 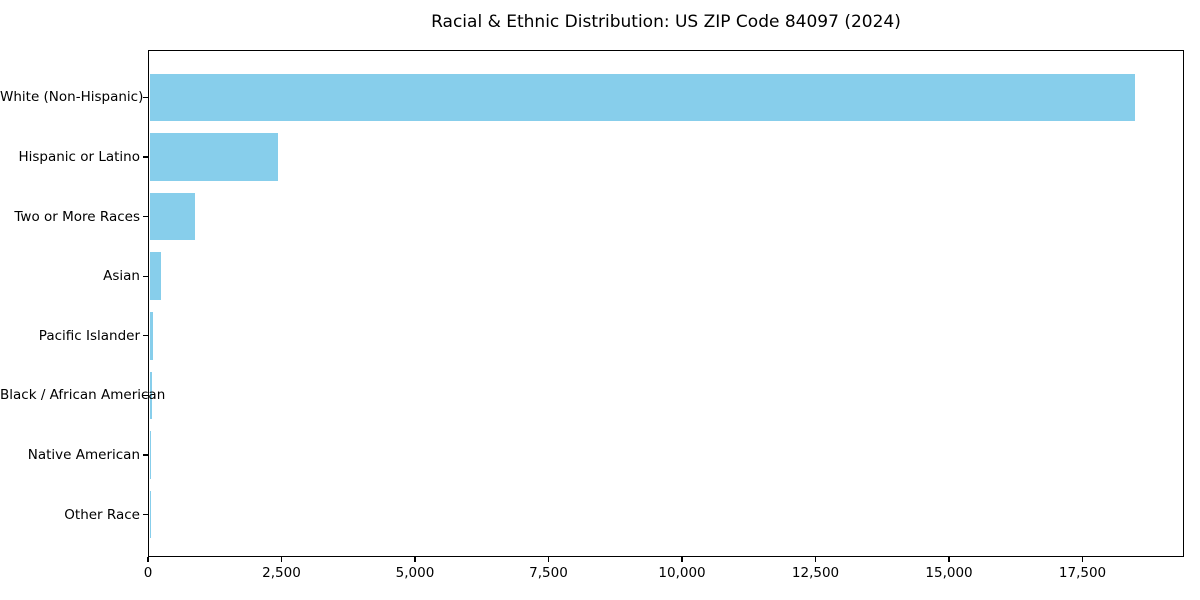 I want to click on x-tick-label: 17,500, so click(x=1082, y=573).